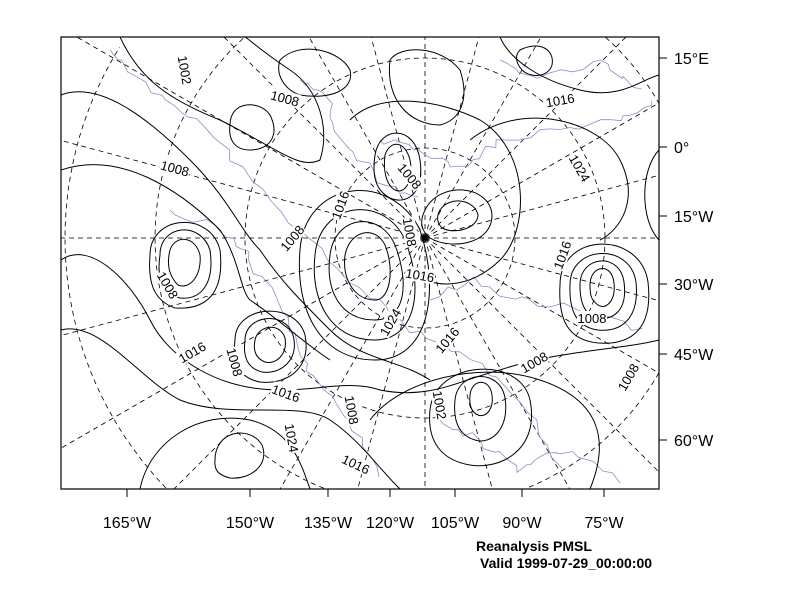  Describe the element at coordinates (694, 217) in the screenshot. I see `lat-label: 15°W` at that location.